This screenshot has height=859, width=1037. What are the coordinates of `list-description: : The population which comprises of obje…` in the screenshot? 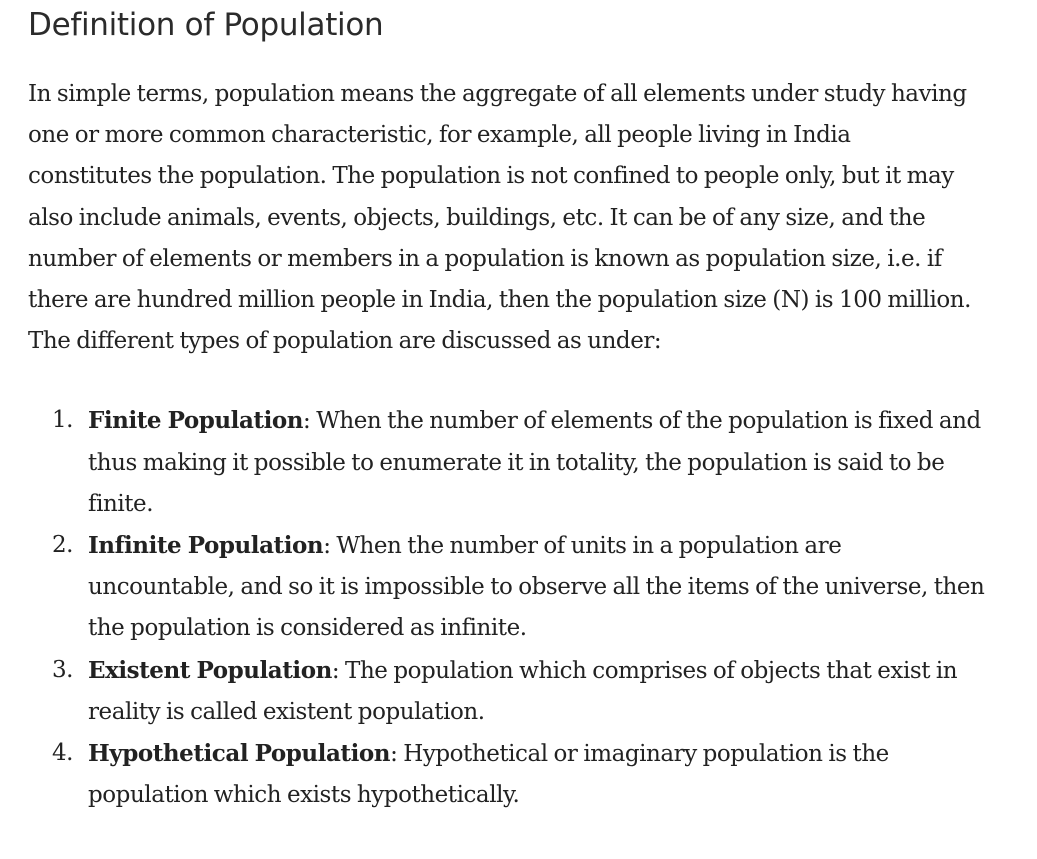 It's located at (523, 691).